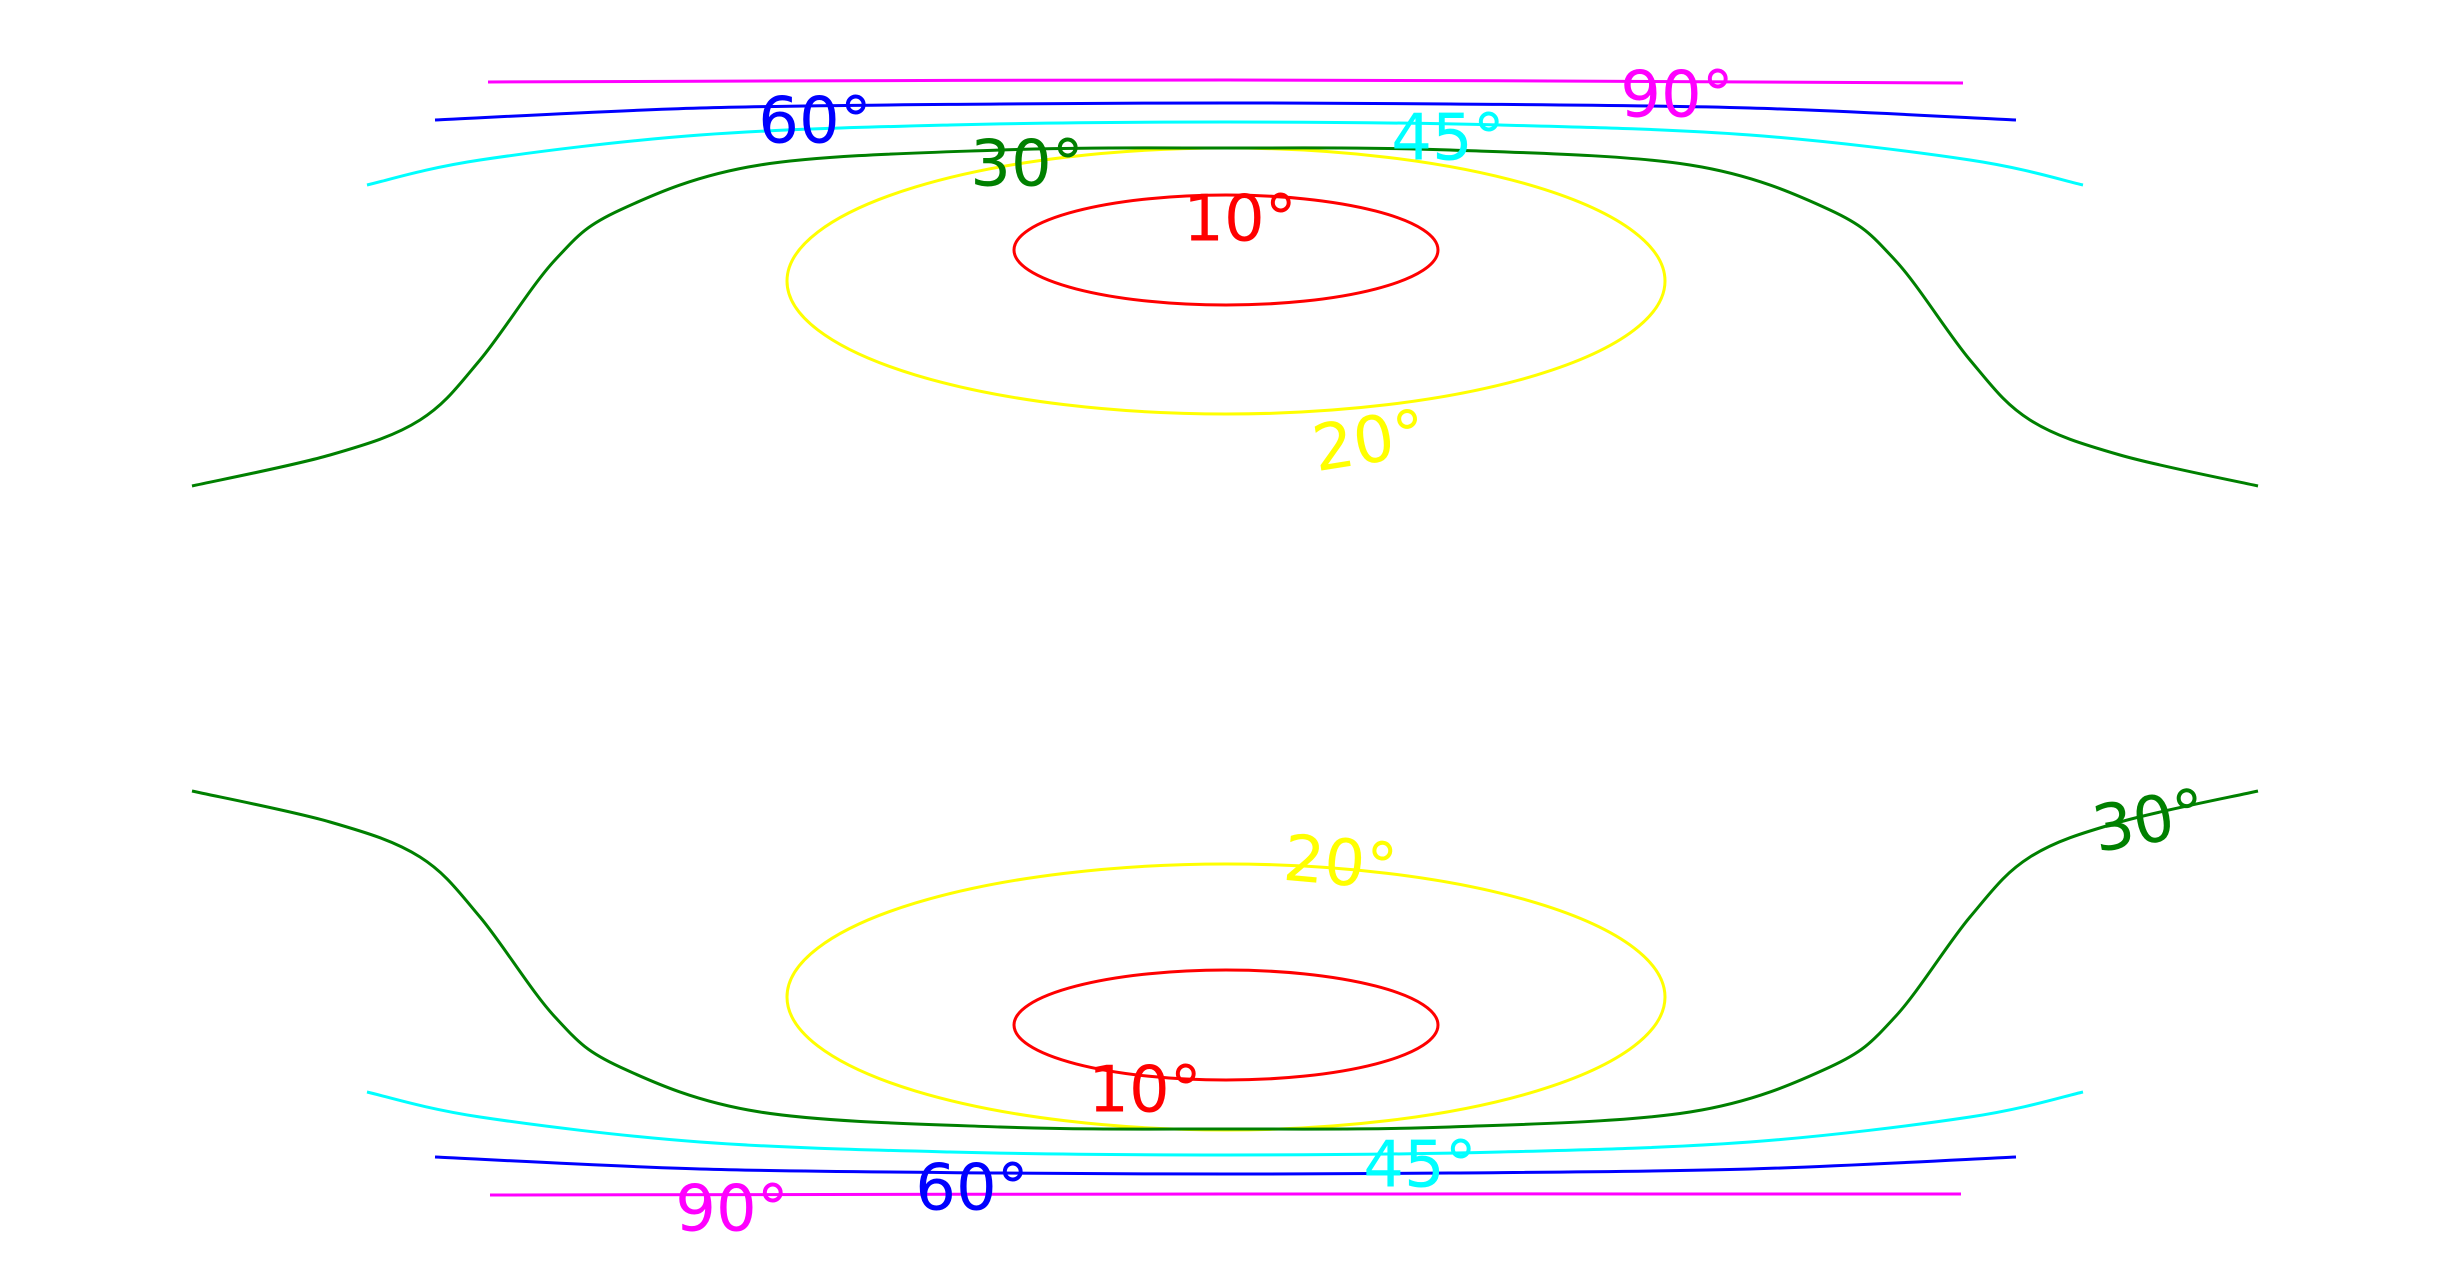 The height and width of the screenshot is (1275, 2444). I want to click on contour-10-lower, so click(1226, 1025).